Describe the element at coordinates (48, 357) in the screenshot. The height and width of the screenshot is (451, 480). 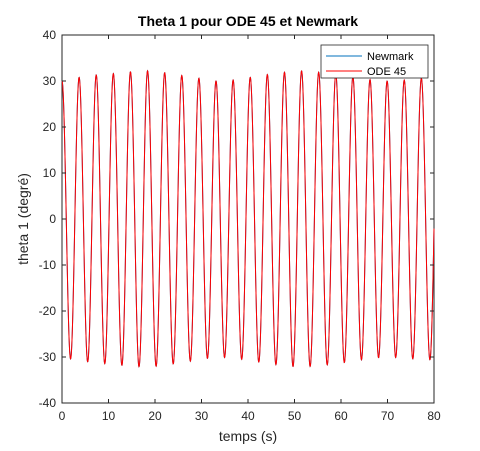
I see `y-tick-label: -30` at that location.